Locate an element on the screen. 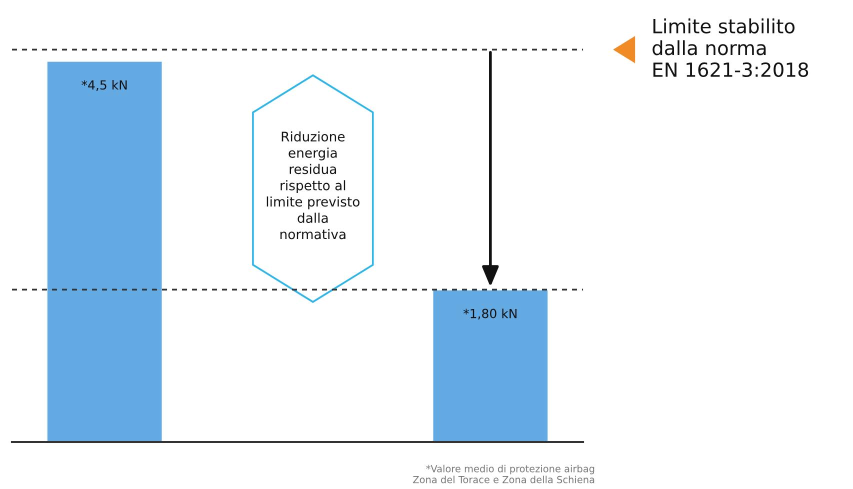 This screenshot has width=853, height=489. annotation: Riduzione energia residua rispetto al limite previsto dalla normativa is located at coordinates (313, 185).